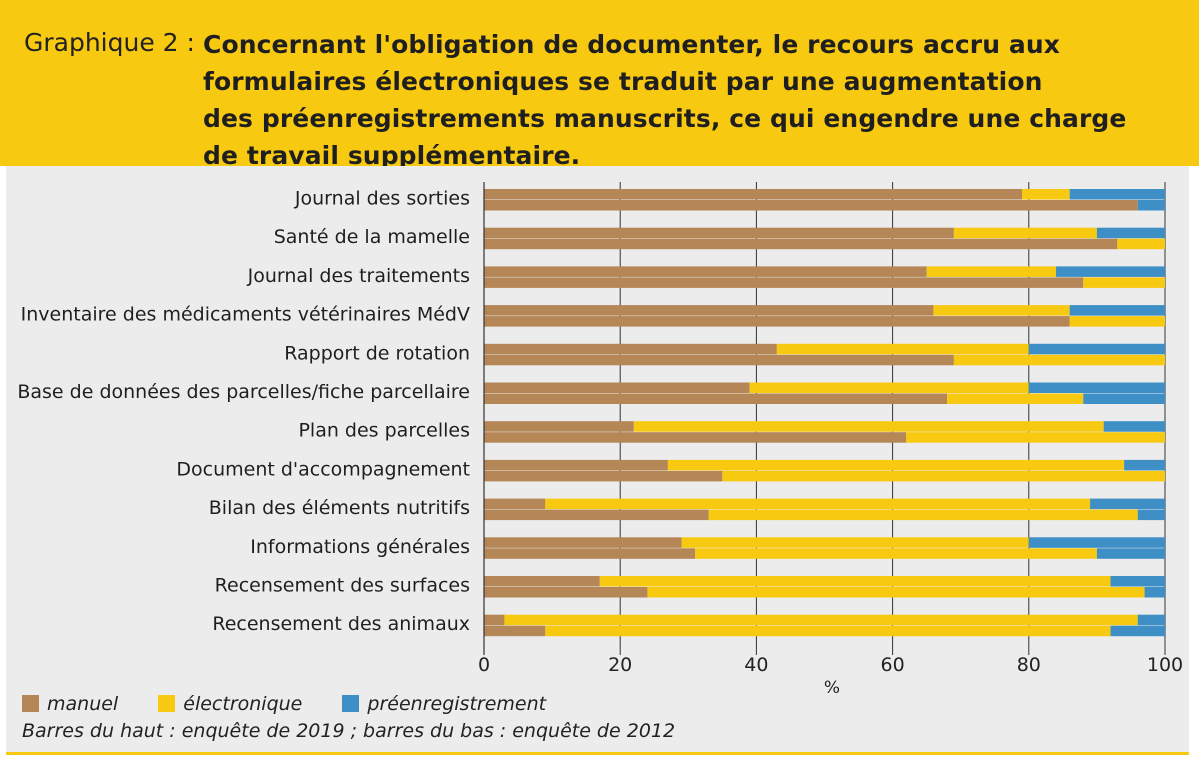  What do you see at coordinates (351, 703) in the screenshot?
I see `legend-swatch-preenregistrement` at bounding box center [351, 703].